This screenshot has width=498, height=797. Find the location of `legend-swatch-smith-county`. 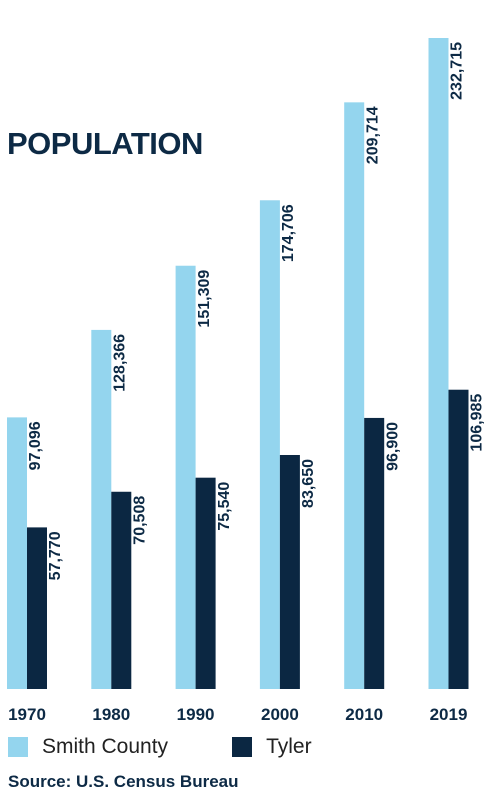

legend-swatch-smith-county is located at coordinates (18, 747).